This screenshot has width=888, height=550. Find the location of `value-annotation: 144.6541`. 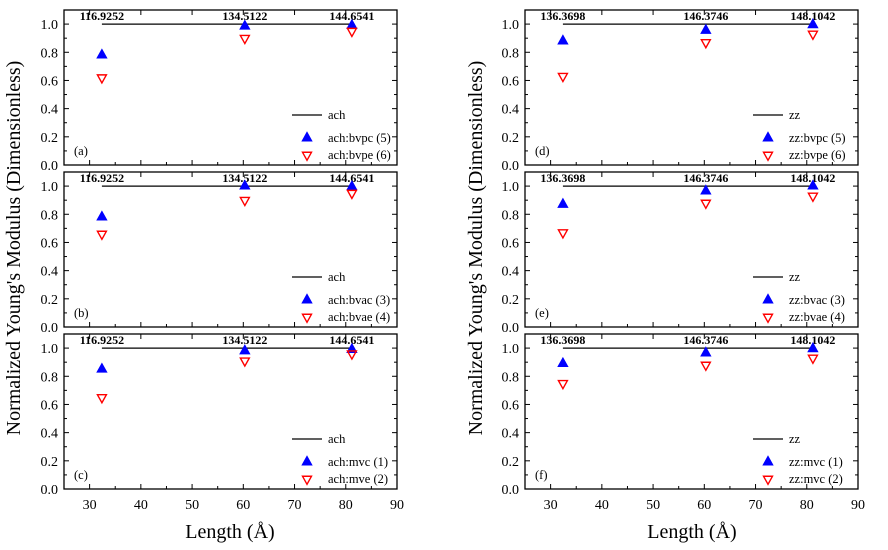

value-annotation: 144.6541 is located at coordinates (351, 178).